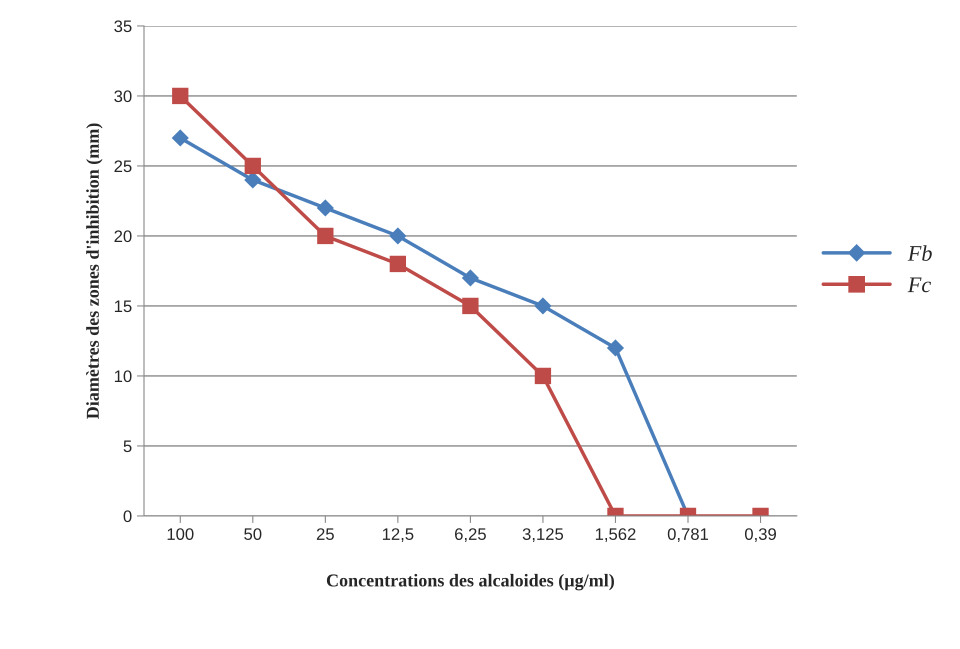  I want to click on x-axis-title: Concentrations des alcaloides (µg/ml), so click(470, 582).